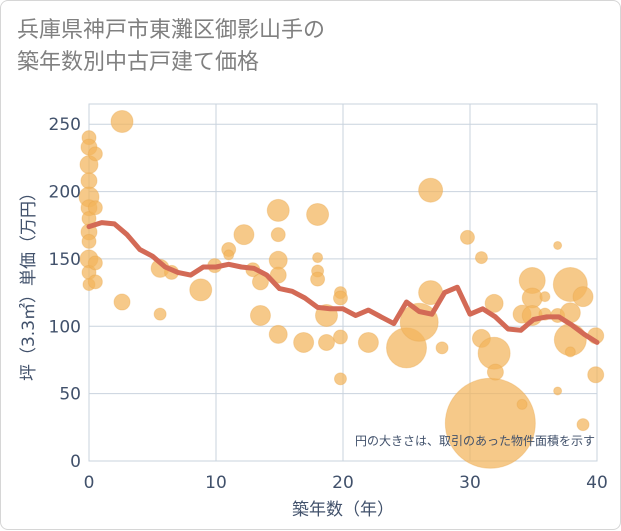  I want to click on x-tick-label: 10, so click(216, 483).